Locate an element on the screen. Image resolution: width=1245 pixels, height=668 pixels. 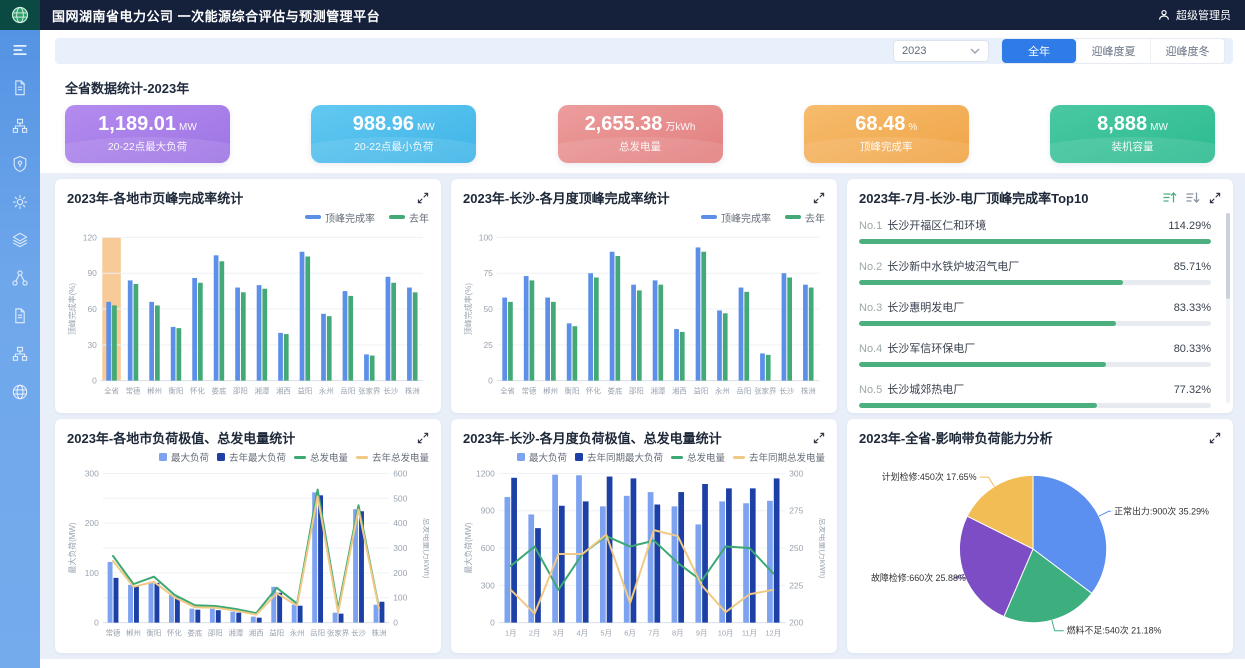
legend-item: 去年总发电量 is located at coordinates (392, 457).